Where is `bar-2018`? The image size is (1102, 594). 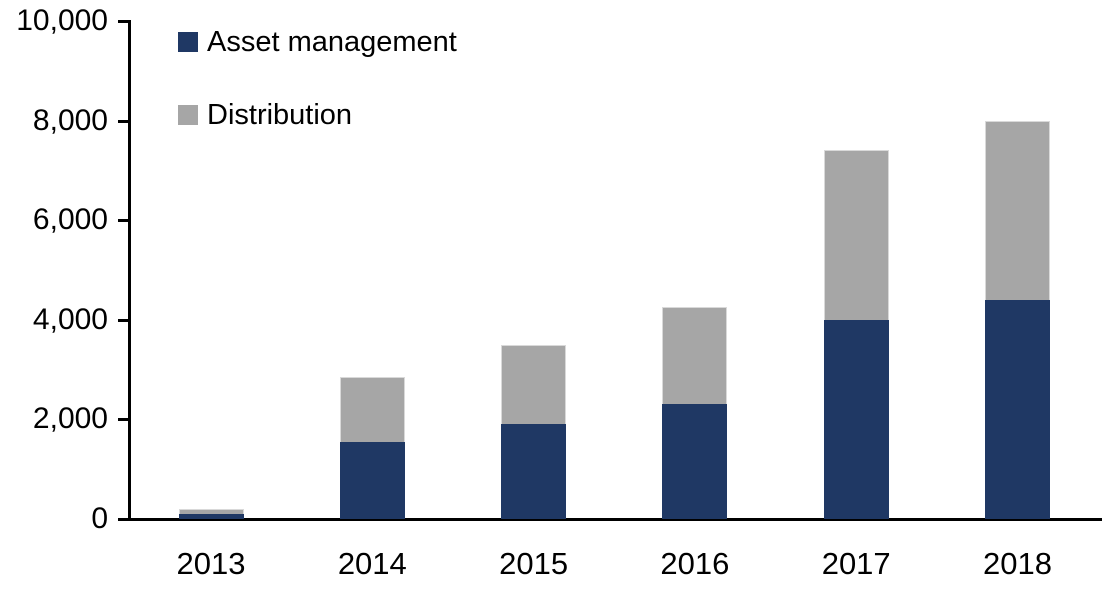 bar-2018 is located at coordinates (1017, 259).